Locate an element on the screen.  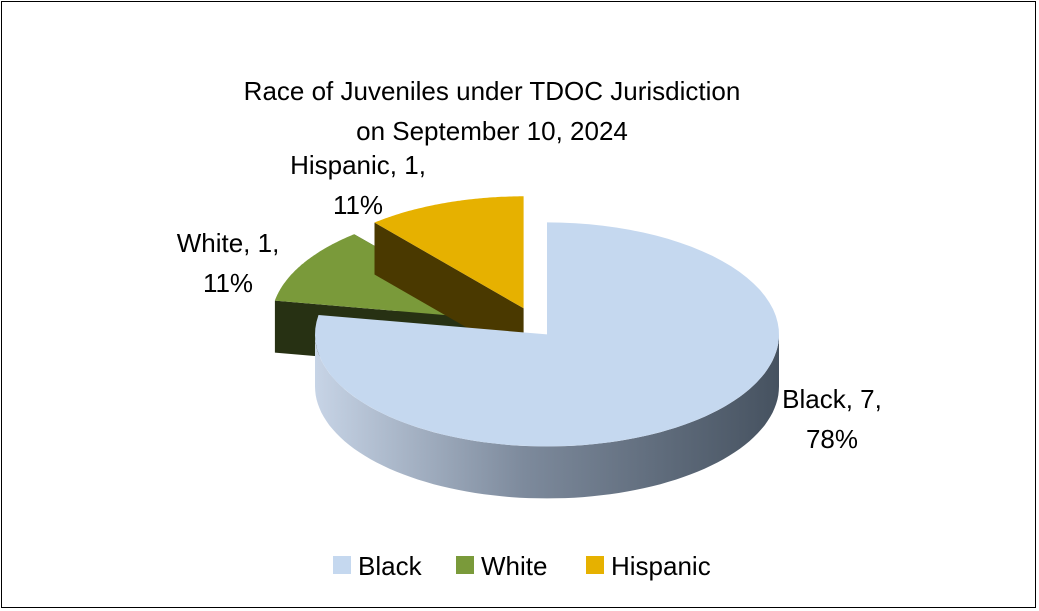
pie-slice-hispanic is located at coordinates (449, 278).